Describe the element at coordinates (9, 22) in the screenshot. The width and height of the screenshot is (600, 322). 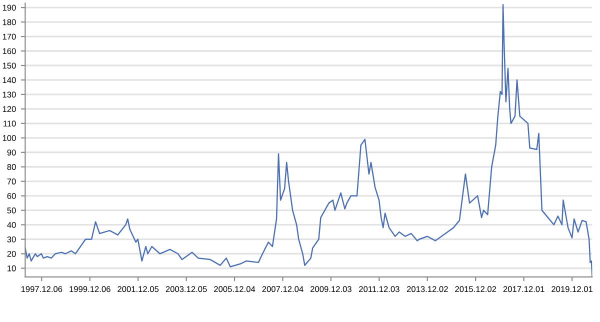
I see `y-tick-label: 180` at that location.